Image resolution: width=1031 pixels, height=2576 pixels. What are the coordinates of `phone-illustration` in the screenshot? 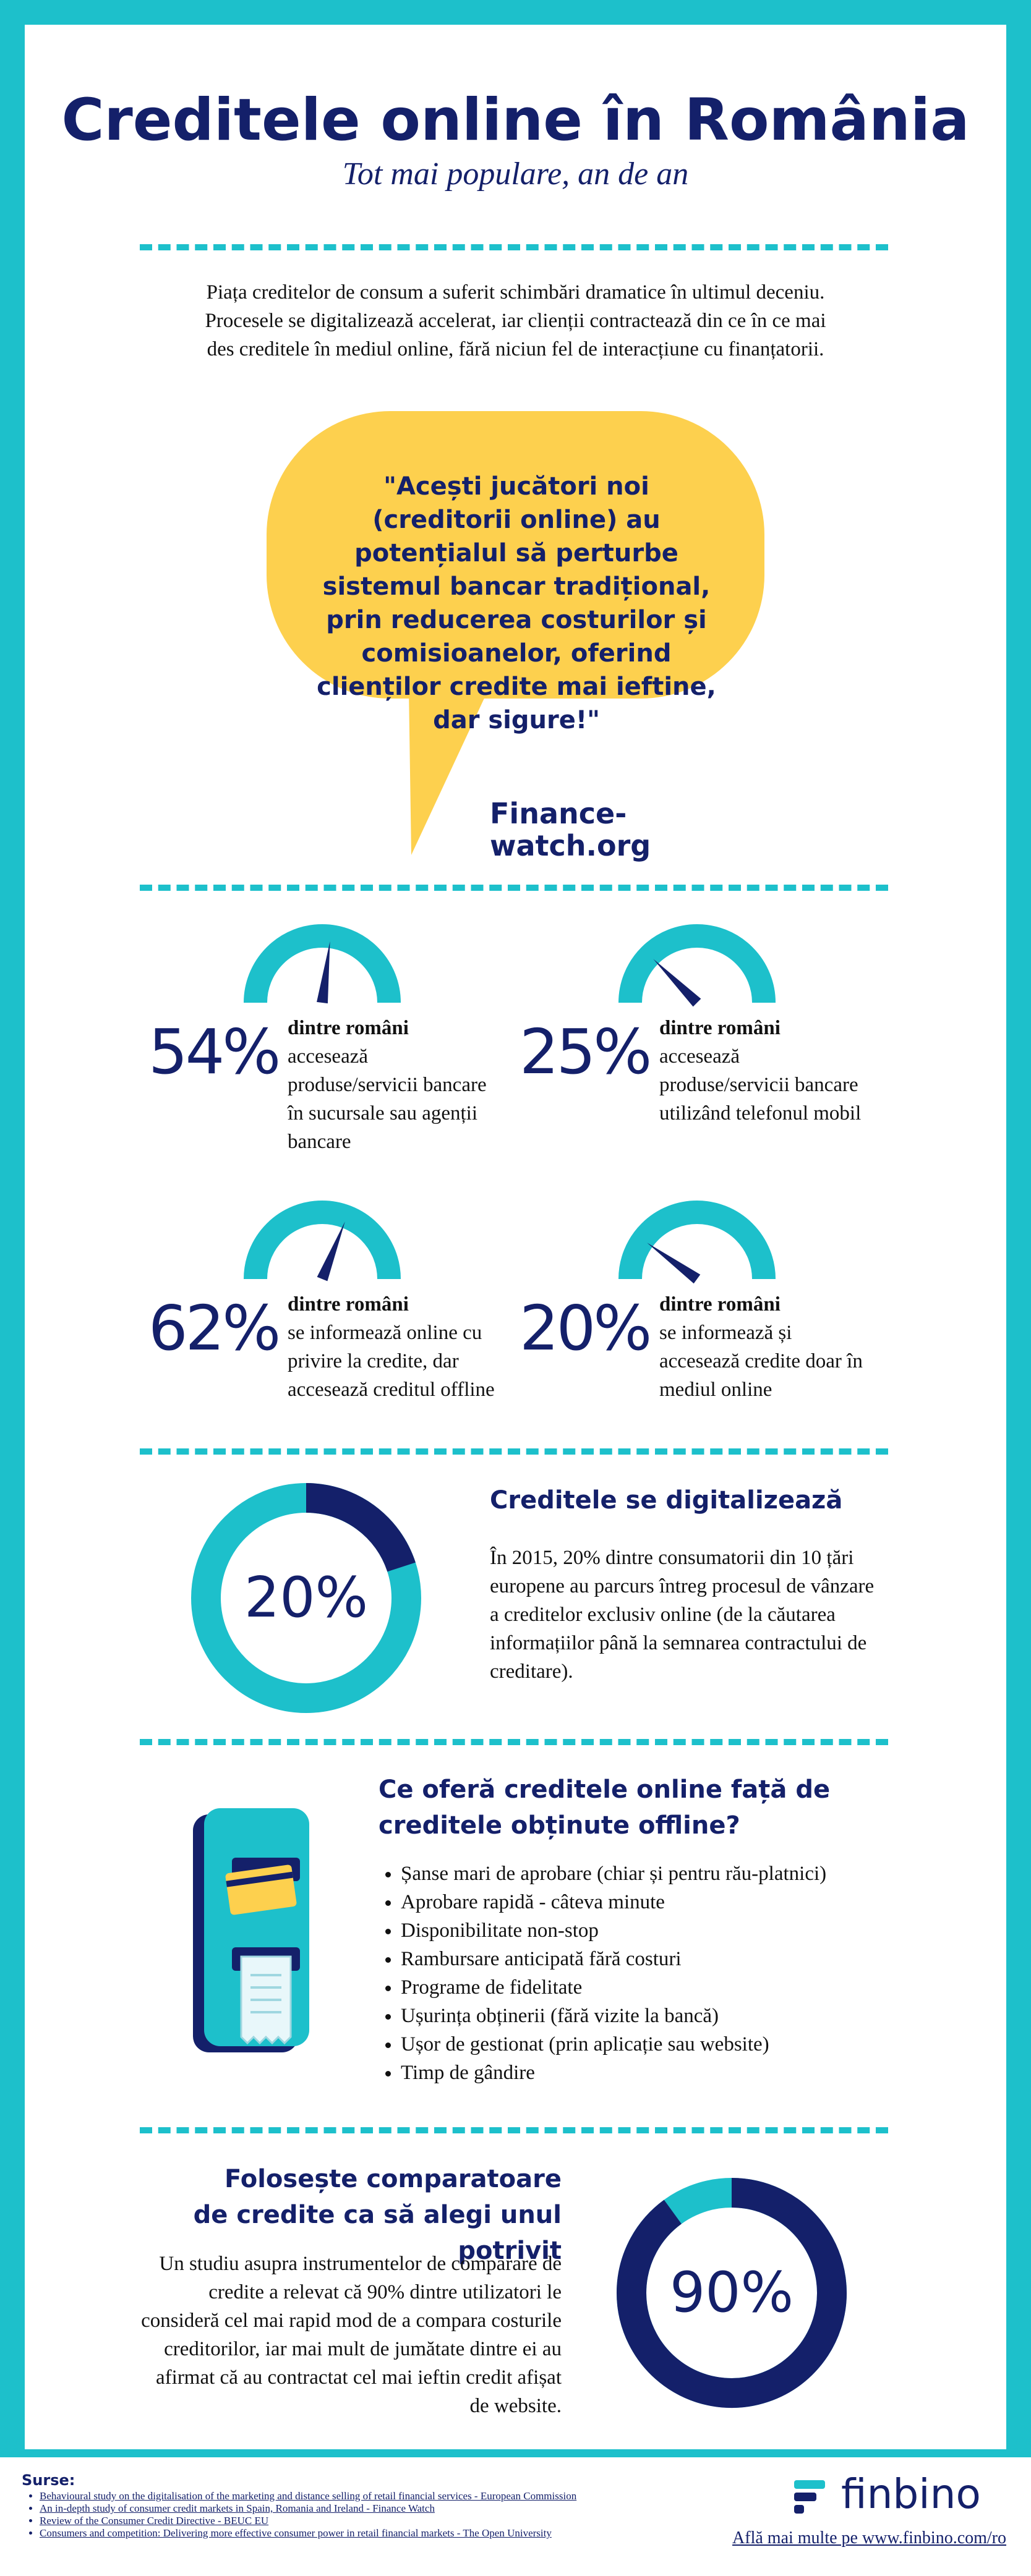 It's located at (251, 1930).